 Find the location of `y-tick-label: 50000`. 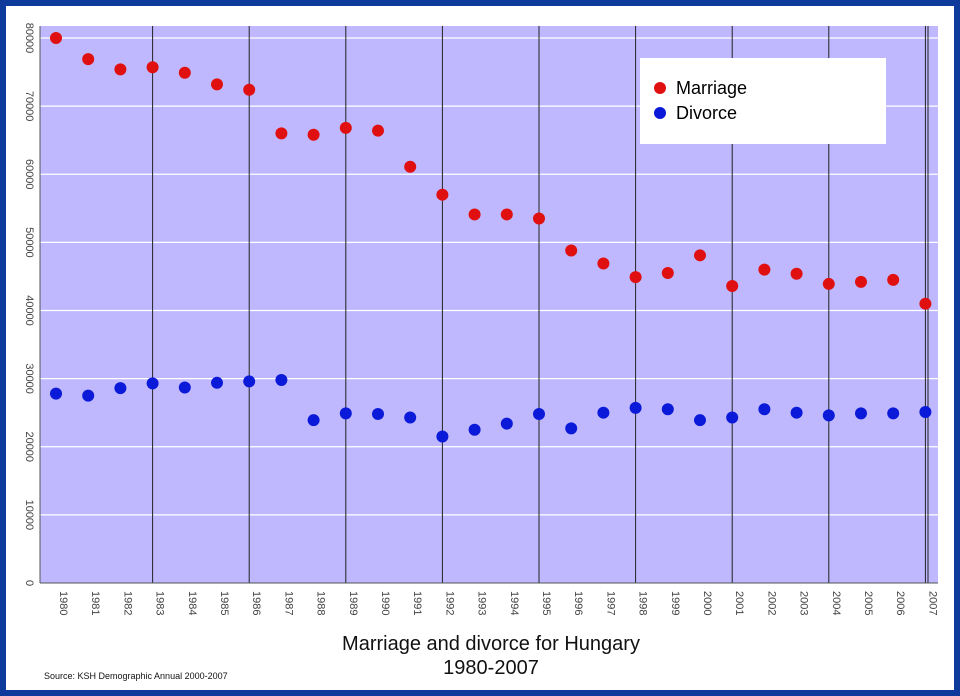

y-tick-label: 50000 is located at coordinates (29, 242).